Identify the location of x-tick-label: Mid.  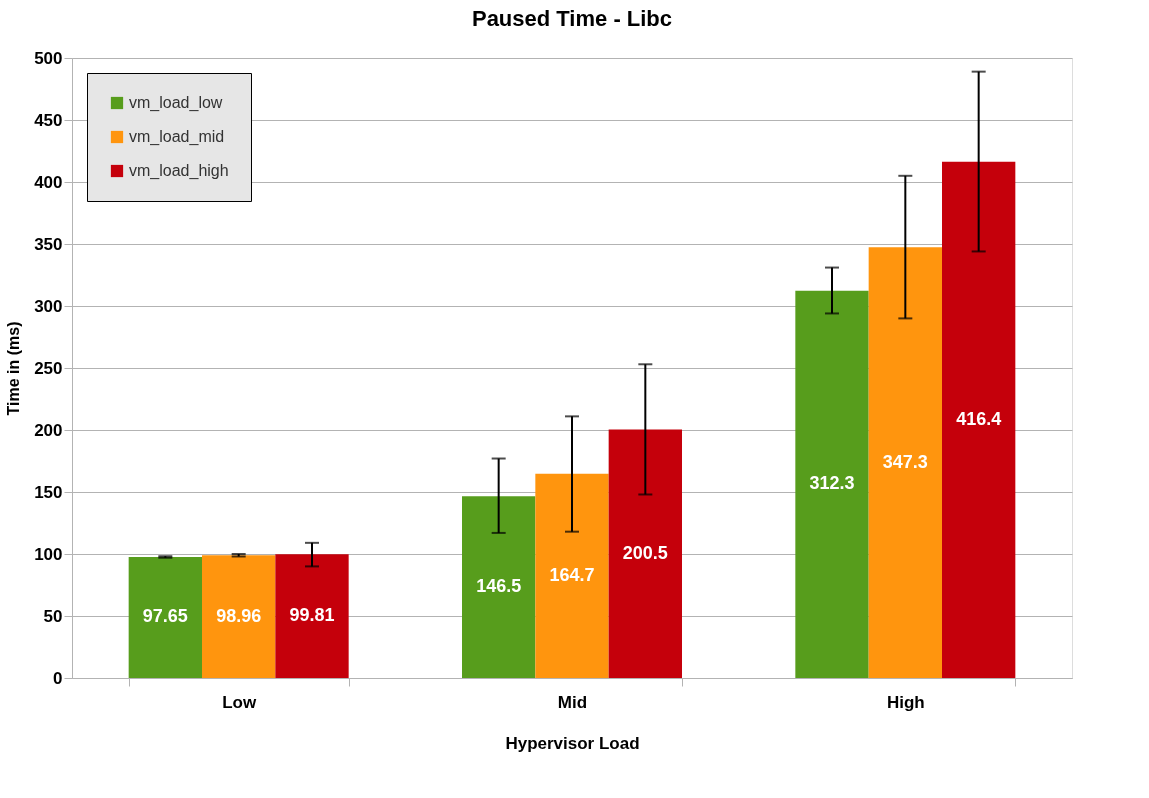
(572, 702).